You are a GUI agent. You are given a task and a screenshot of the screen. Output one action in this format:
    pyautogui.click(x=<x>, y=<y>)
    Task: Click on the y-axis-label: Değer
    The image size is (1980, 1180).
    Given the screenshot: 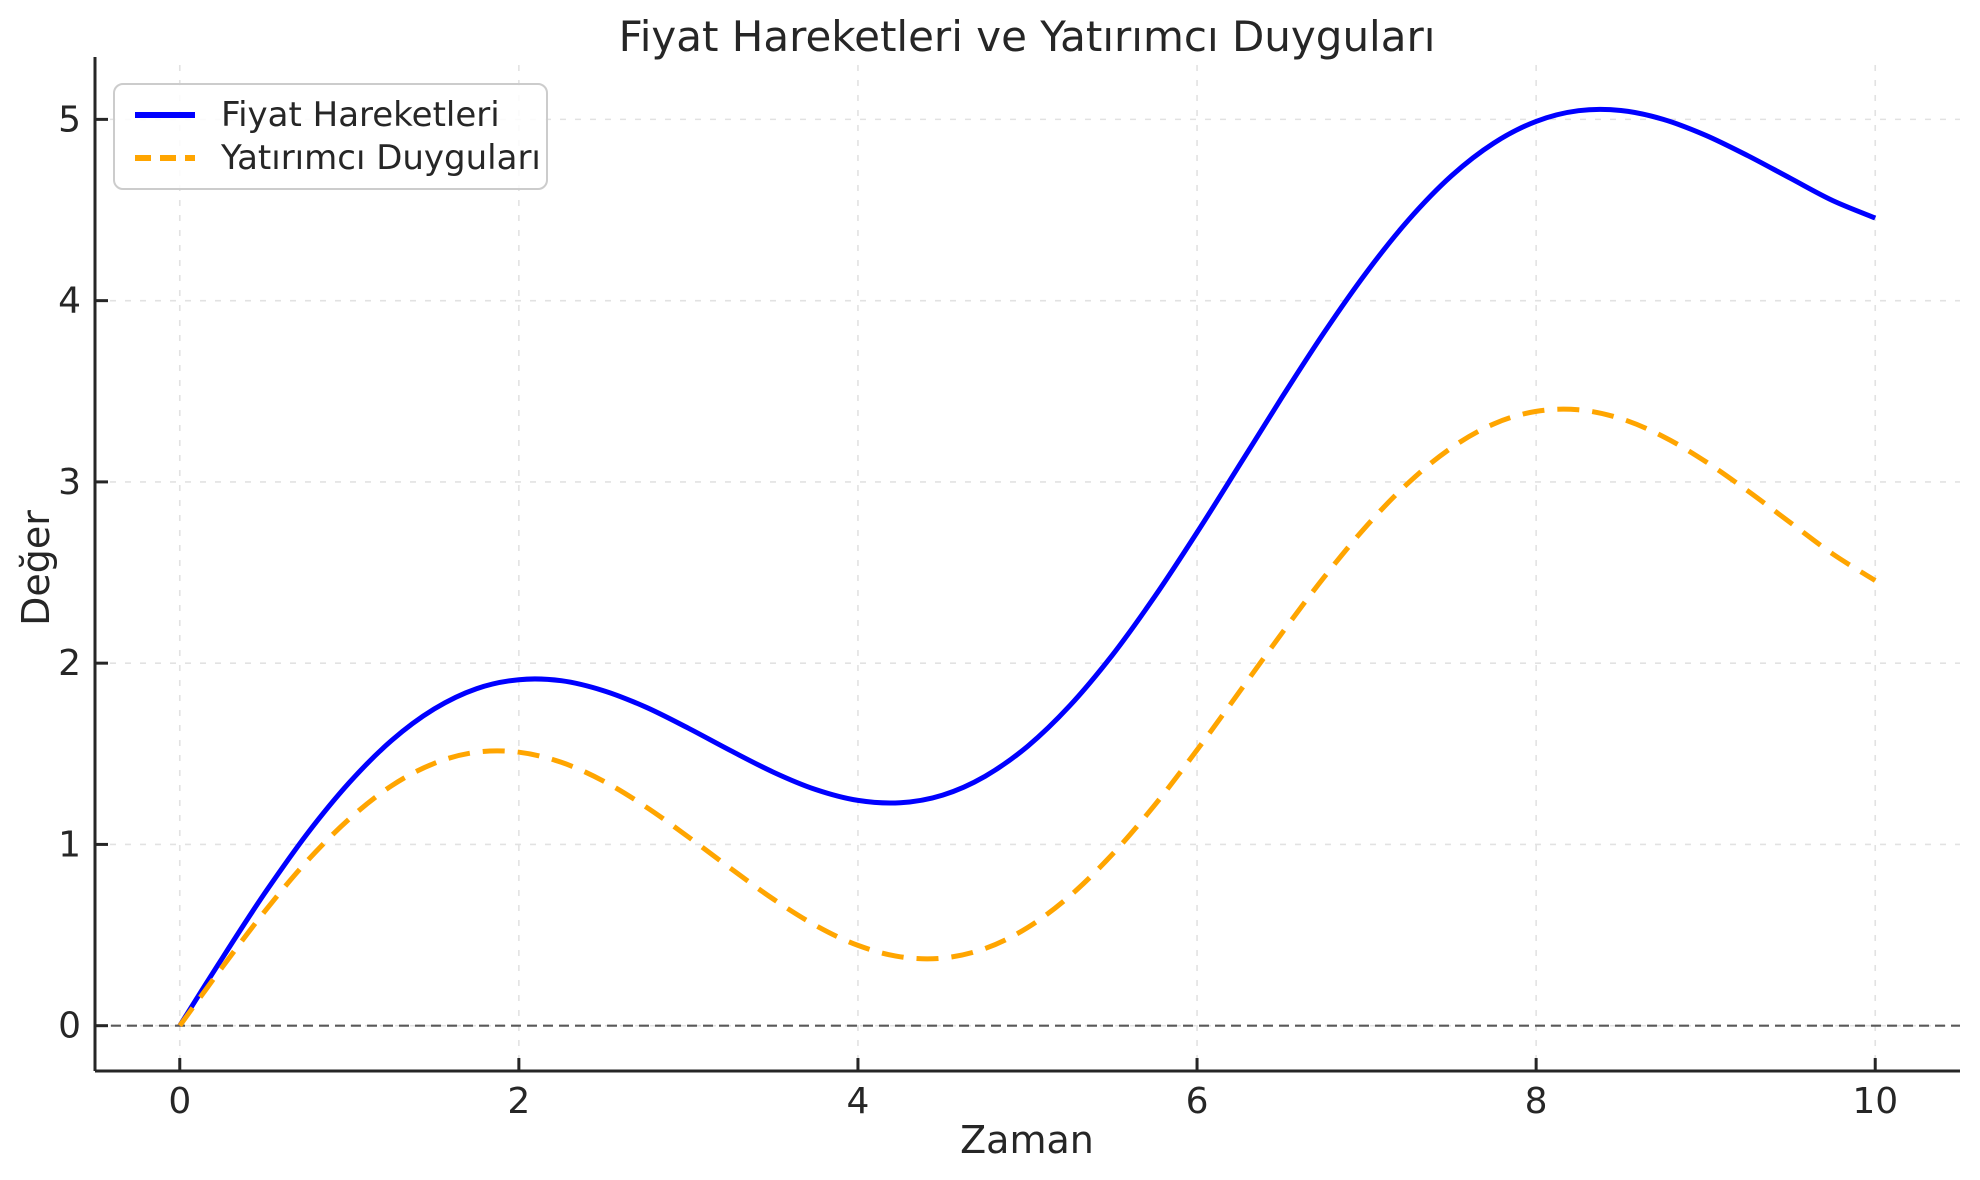 What is the action you would take?
    pyautogui.click(x=36, y=568)
    